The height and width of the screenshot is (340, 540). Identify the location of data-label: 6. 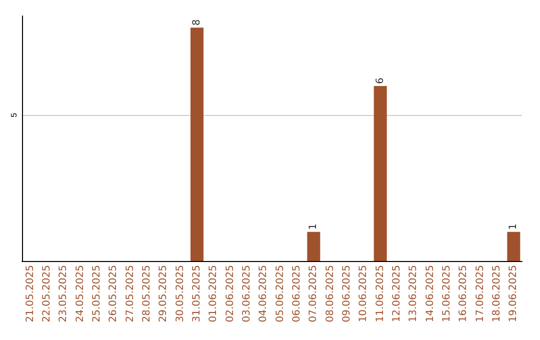
(380, 81).